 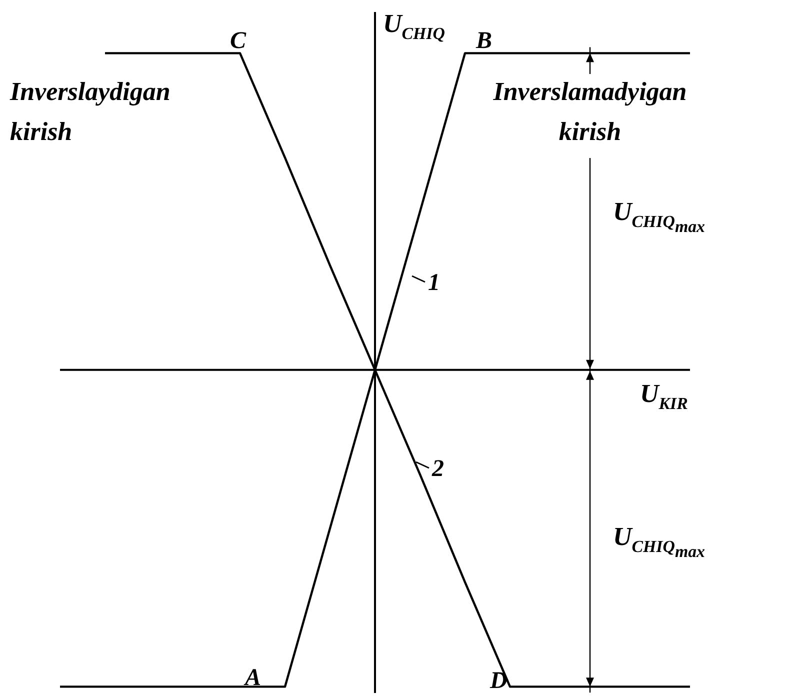 I want to click on annotation: 1, so click(x=434, y=283).